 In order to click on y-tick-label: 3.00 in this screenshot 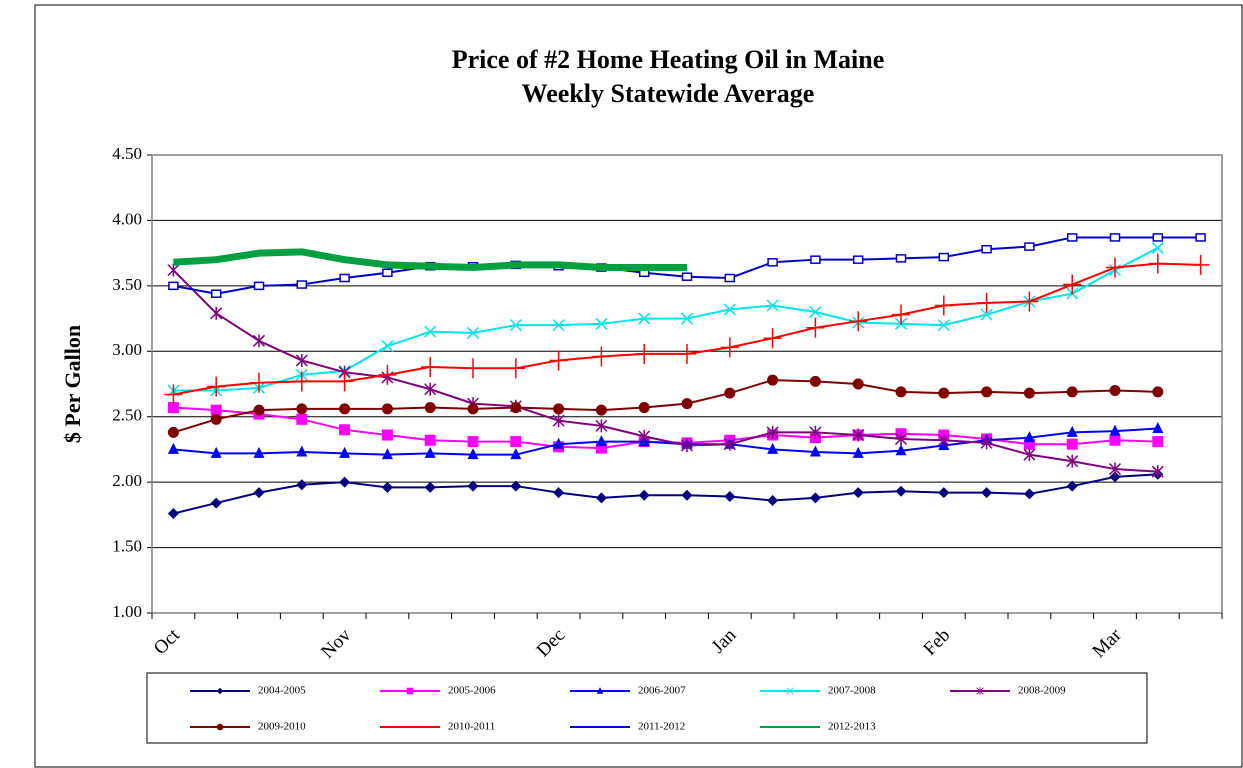, I will do `click(127, 349)`.